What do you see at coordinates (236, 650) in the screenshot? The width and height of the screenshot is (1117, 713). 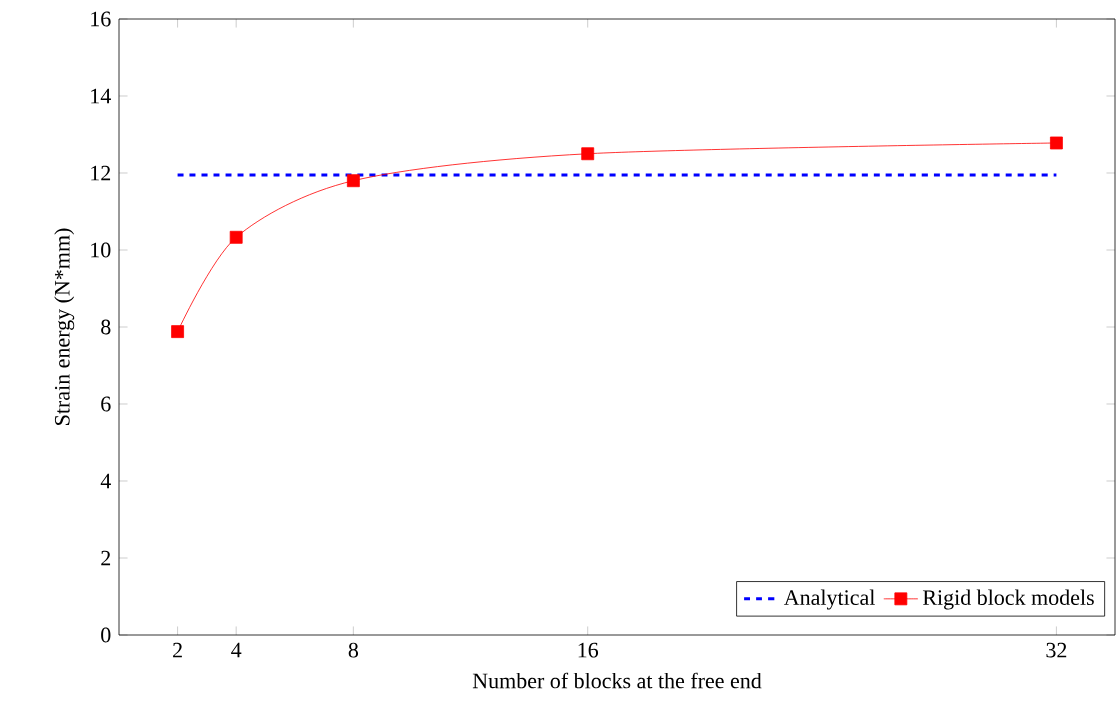 I see `x-tick-label: 4` at bounding box center [236, 650].